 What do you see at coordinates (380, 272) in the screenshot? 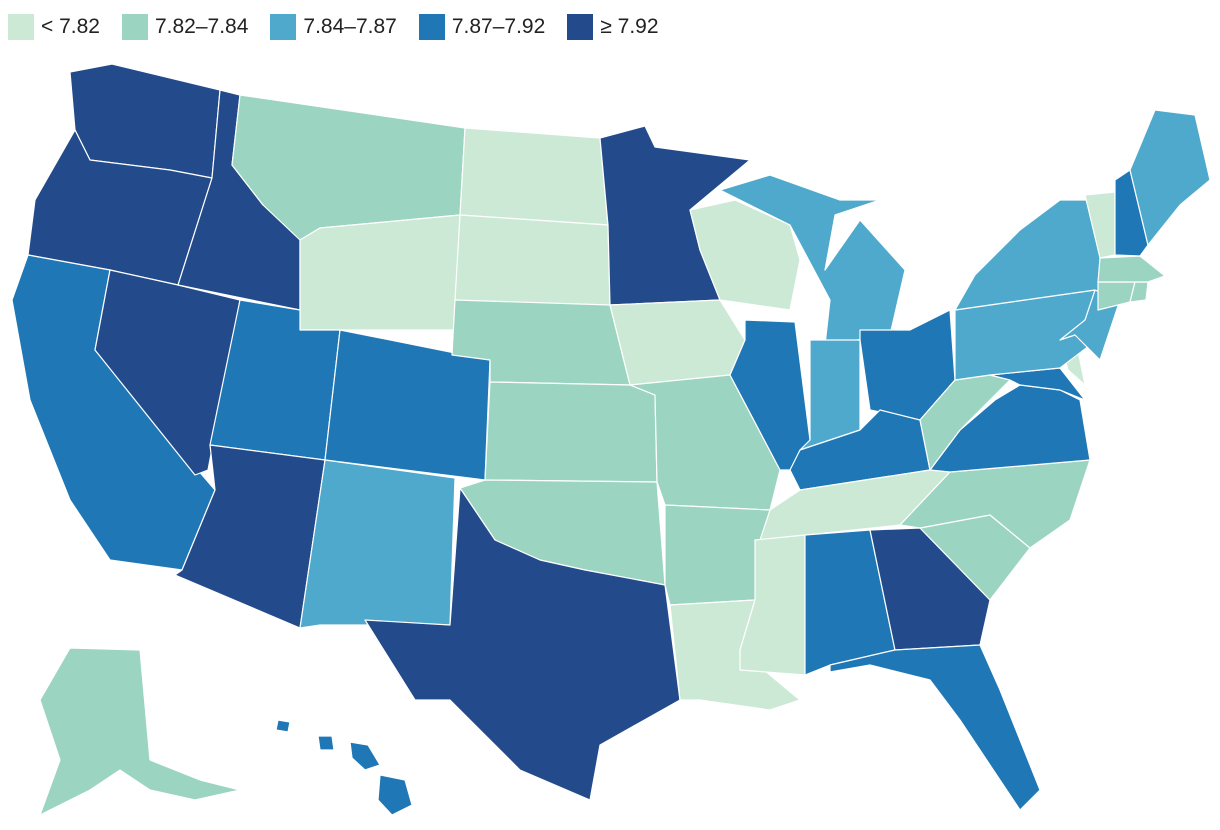
I see `state-wyoming: Wyoming` at bounding box center [380, 272].